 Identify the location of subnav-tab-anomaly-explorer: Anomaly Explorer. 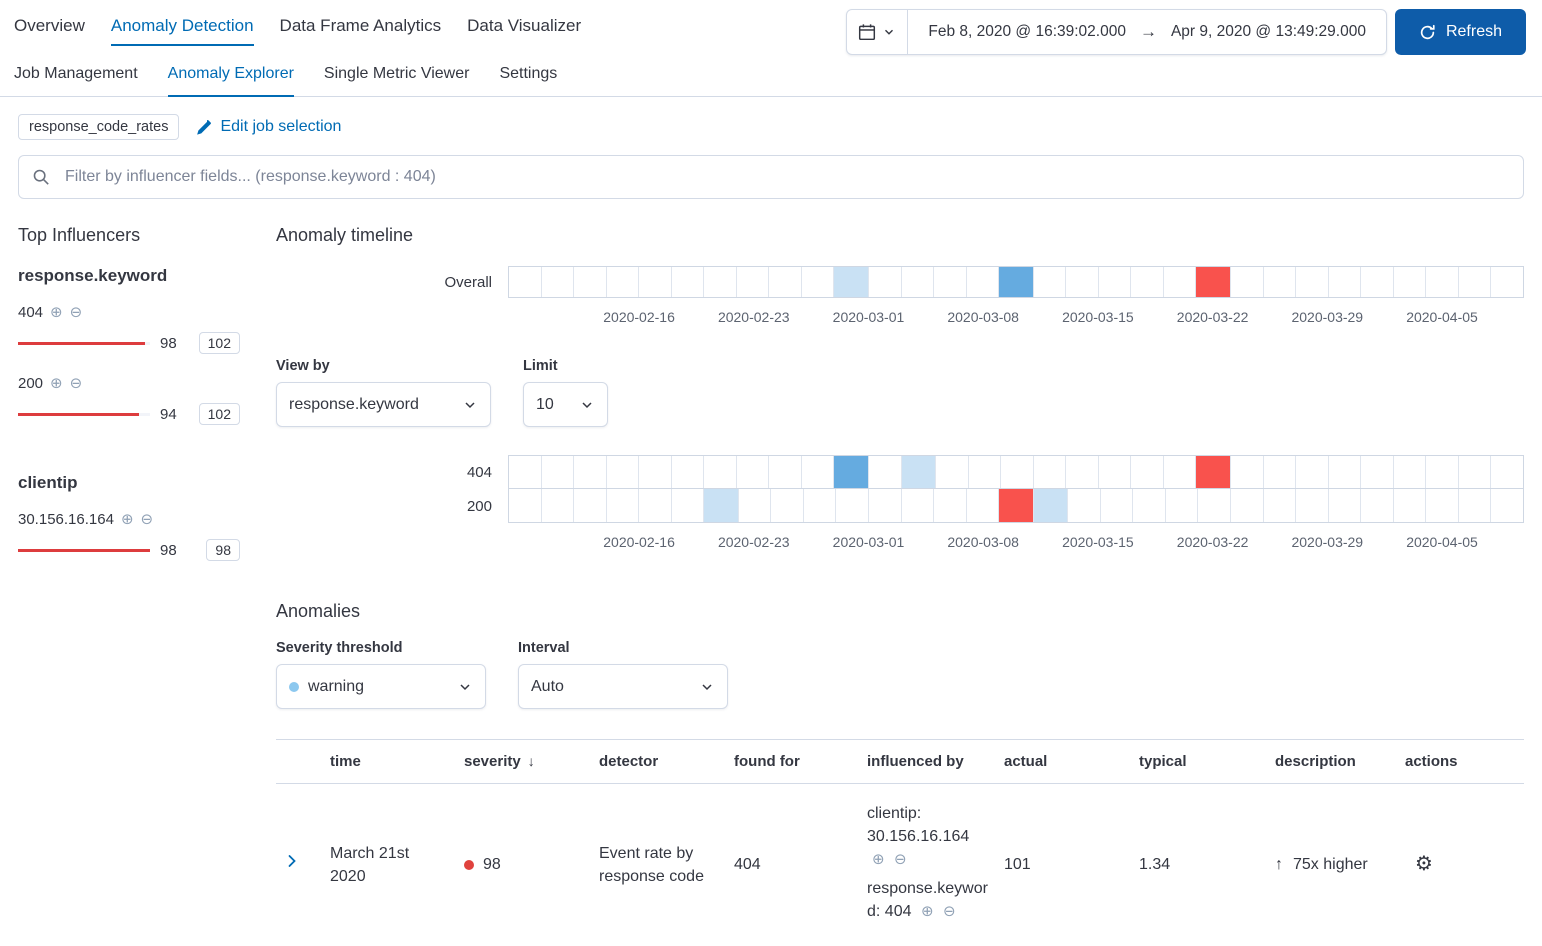
(230, 81).